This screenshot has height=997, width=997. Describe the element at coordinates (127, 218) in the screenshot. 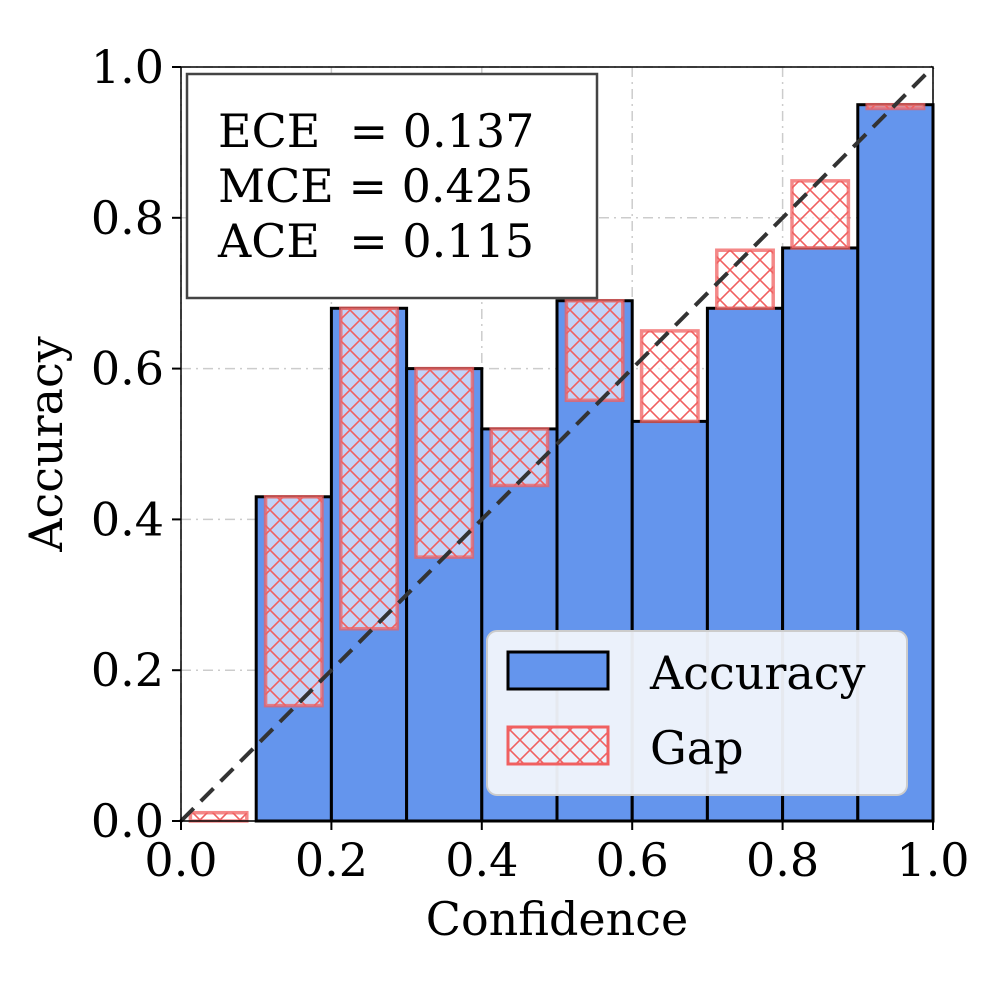

I see `y-tick-label-4: 0.8` at that location.